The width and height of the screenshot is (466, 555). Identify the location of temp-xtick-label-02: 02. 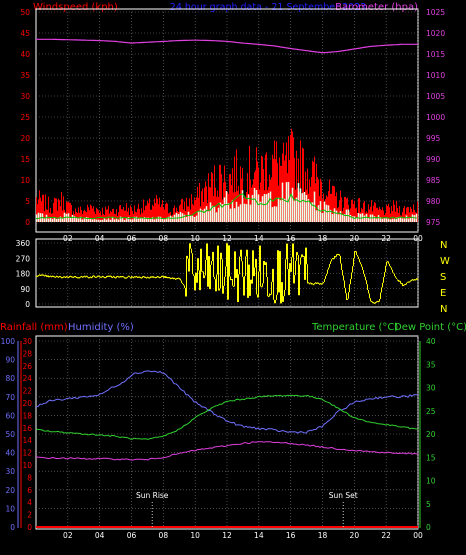
(68, 535).